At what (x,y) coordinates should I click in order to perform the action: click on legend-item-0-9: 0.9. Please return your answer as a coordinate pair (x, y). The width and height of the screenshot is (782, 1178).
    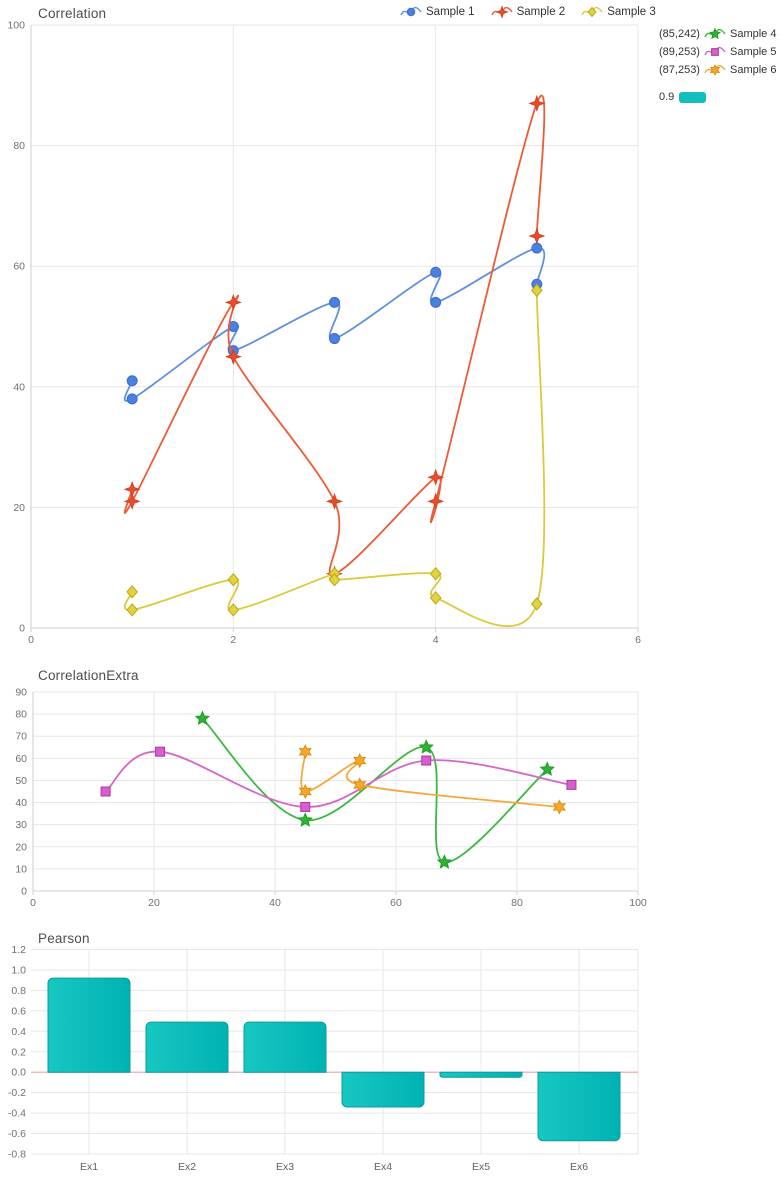
    Looking at the image, I should click on (717, 97).